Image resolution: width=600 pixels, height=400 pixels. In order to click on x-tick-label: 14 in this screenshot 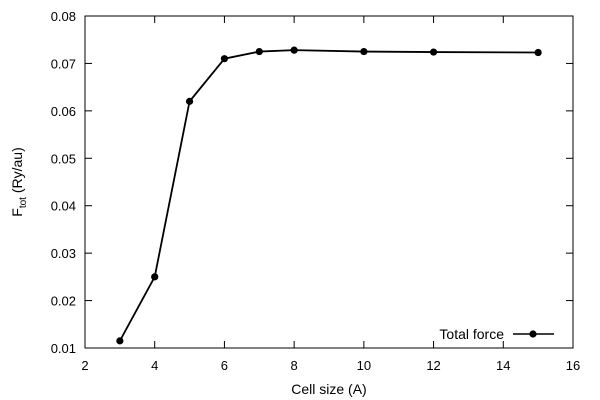, I will do `click(503, 365)`.